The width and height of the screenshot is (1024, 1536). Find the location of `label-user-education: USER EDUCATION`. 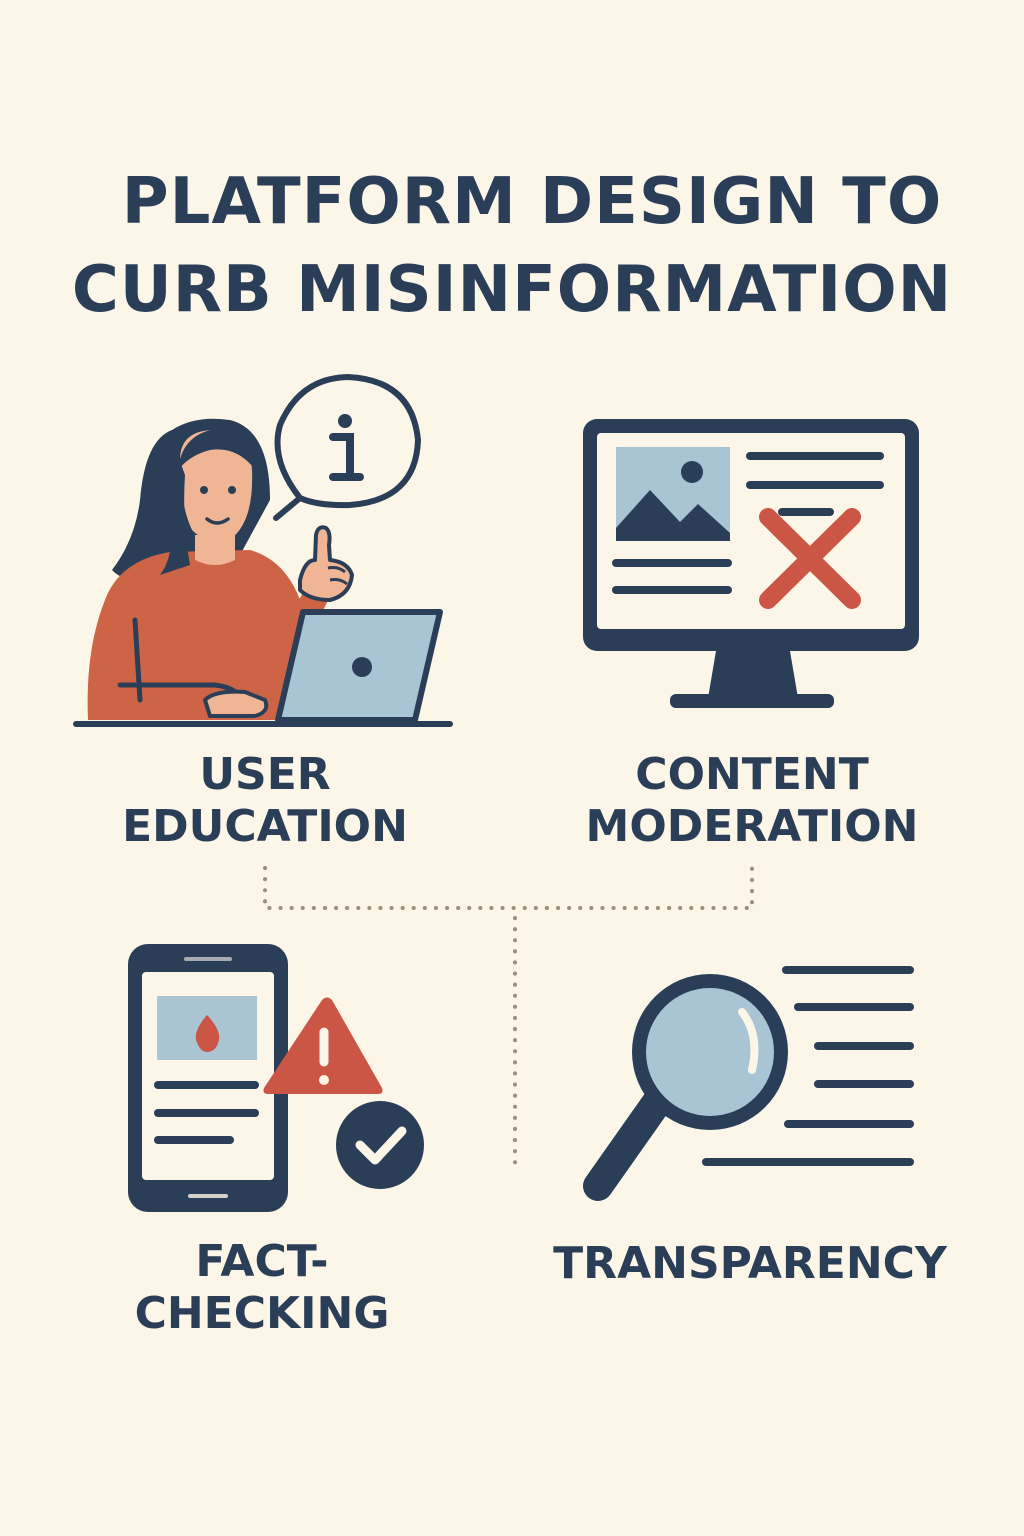

label-user-education: USER EDUCATION is located at coordinates (265, 801).